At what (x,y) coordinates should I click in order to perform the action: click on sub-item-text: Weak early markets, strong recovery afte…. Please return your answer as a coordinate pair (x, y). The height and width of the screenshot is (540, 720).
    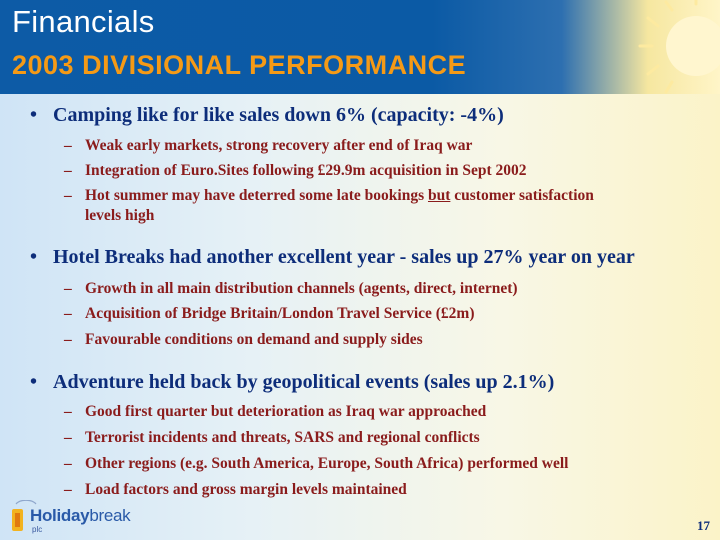
    Looking at the image, I should click on (279, 145).